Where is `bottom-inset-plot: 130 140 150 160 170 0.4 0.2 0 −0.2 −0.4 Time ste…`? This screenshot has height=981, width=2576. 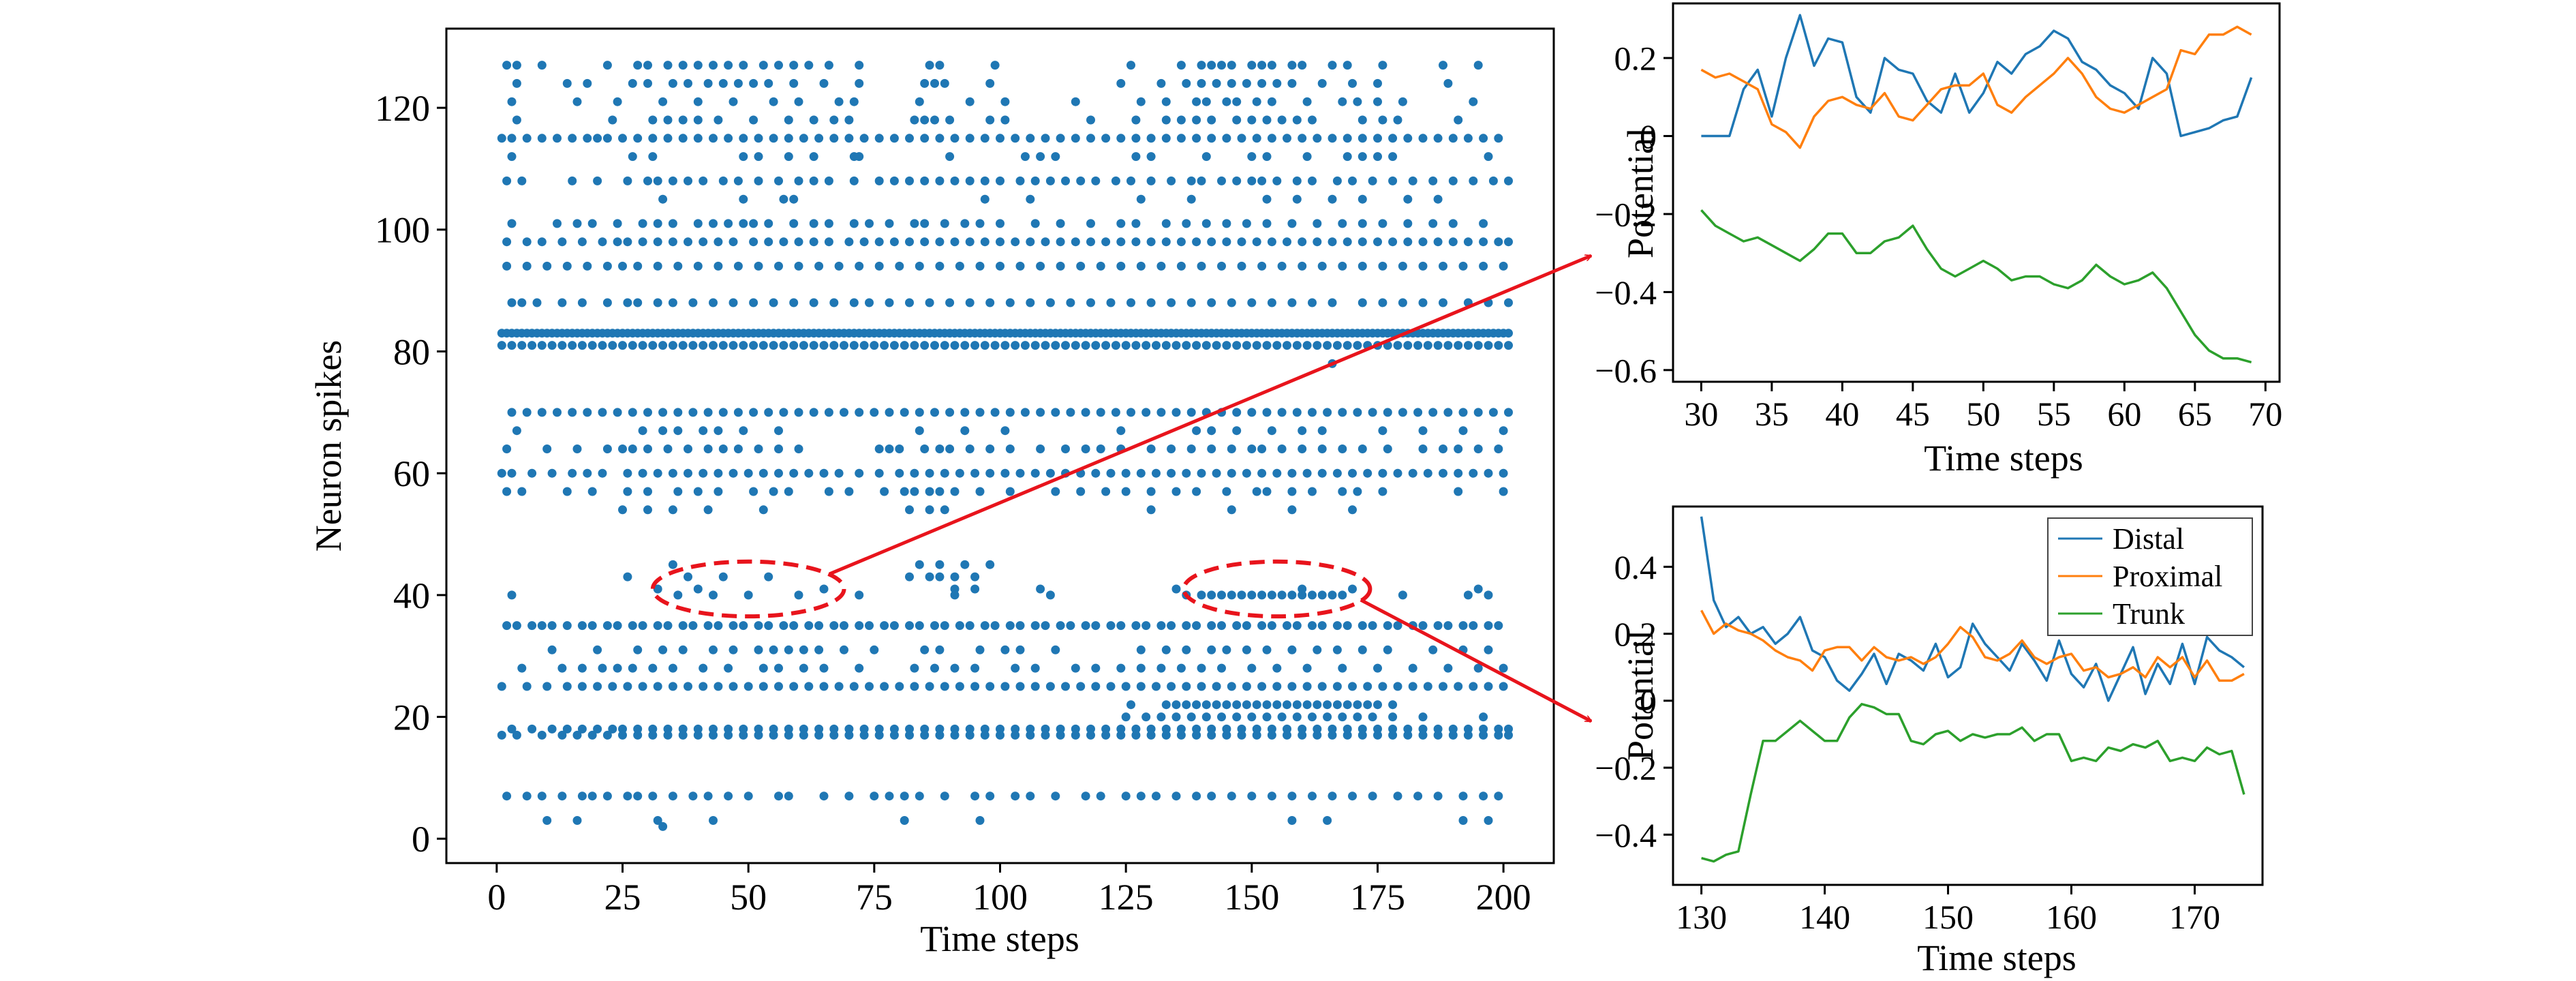 bottom-inset-plot: 130 140 150 160 170 0.4 0.2 0 −0.2 −0.4 Time ste… is located at coordinates (1929, 741).